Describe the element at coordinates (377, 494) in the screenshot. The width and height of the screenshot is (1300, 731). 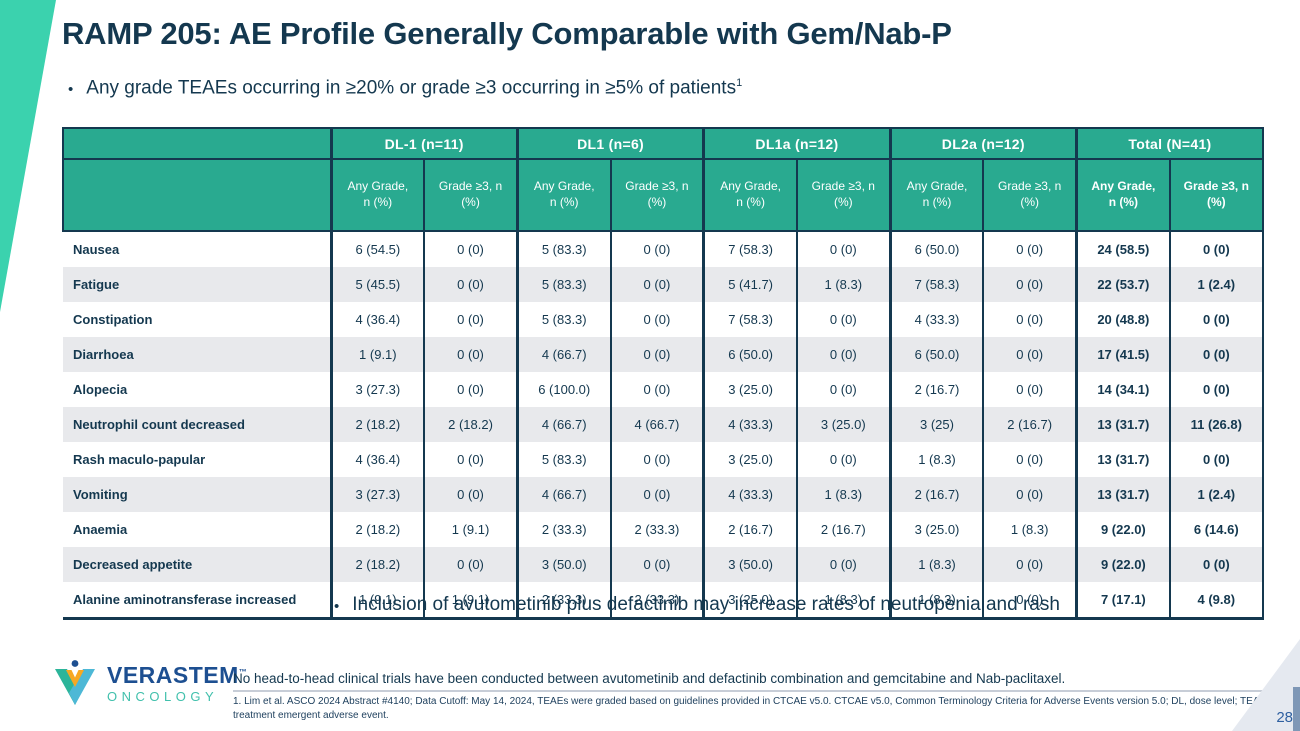
I see `ae-value-cell: 3 (27.3)` at that location.